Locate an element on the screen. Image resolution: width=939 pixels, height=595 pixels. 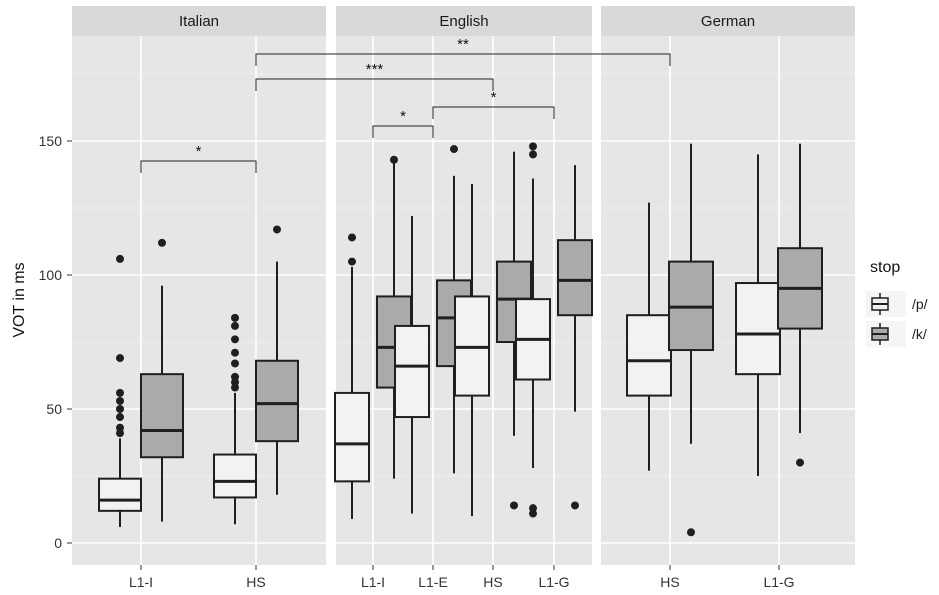
facet-label-0: Italian is located at coordinates (199, 21).